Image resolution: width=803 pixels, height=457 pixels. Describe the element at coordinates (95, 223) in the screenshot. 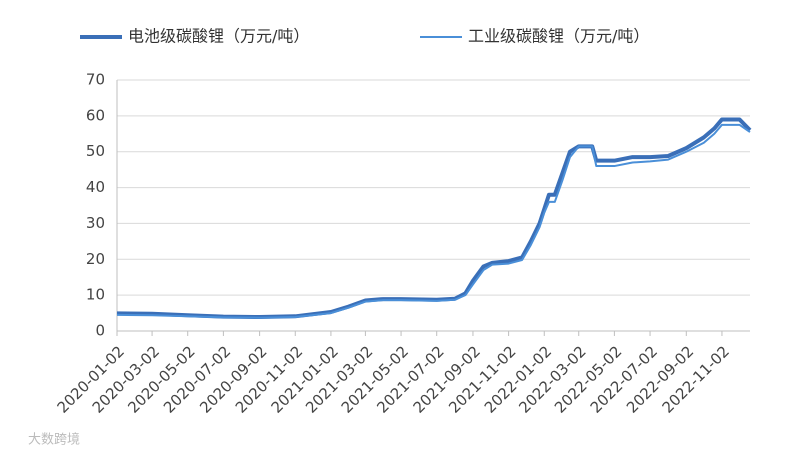

I see `y-tick-label: 30` at that location.